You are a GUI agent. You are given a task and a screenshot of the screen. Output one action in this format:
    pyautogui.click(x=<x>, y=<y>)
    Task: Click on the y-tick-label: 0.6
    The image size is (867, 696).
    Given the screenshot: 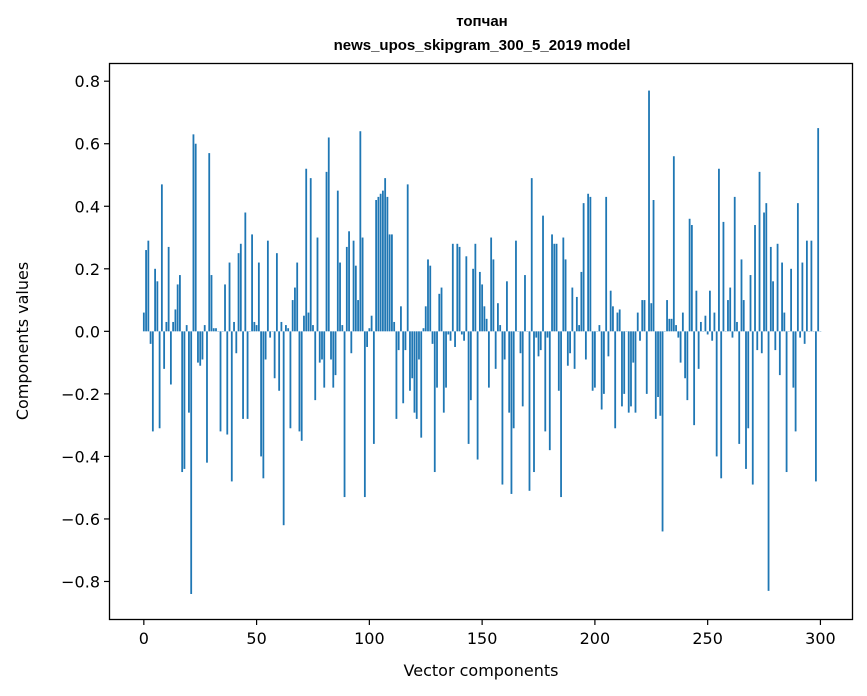 What is the action you would take?
    pyautogui.click(x=87, y=144)
    